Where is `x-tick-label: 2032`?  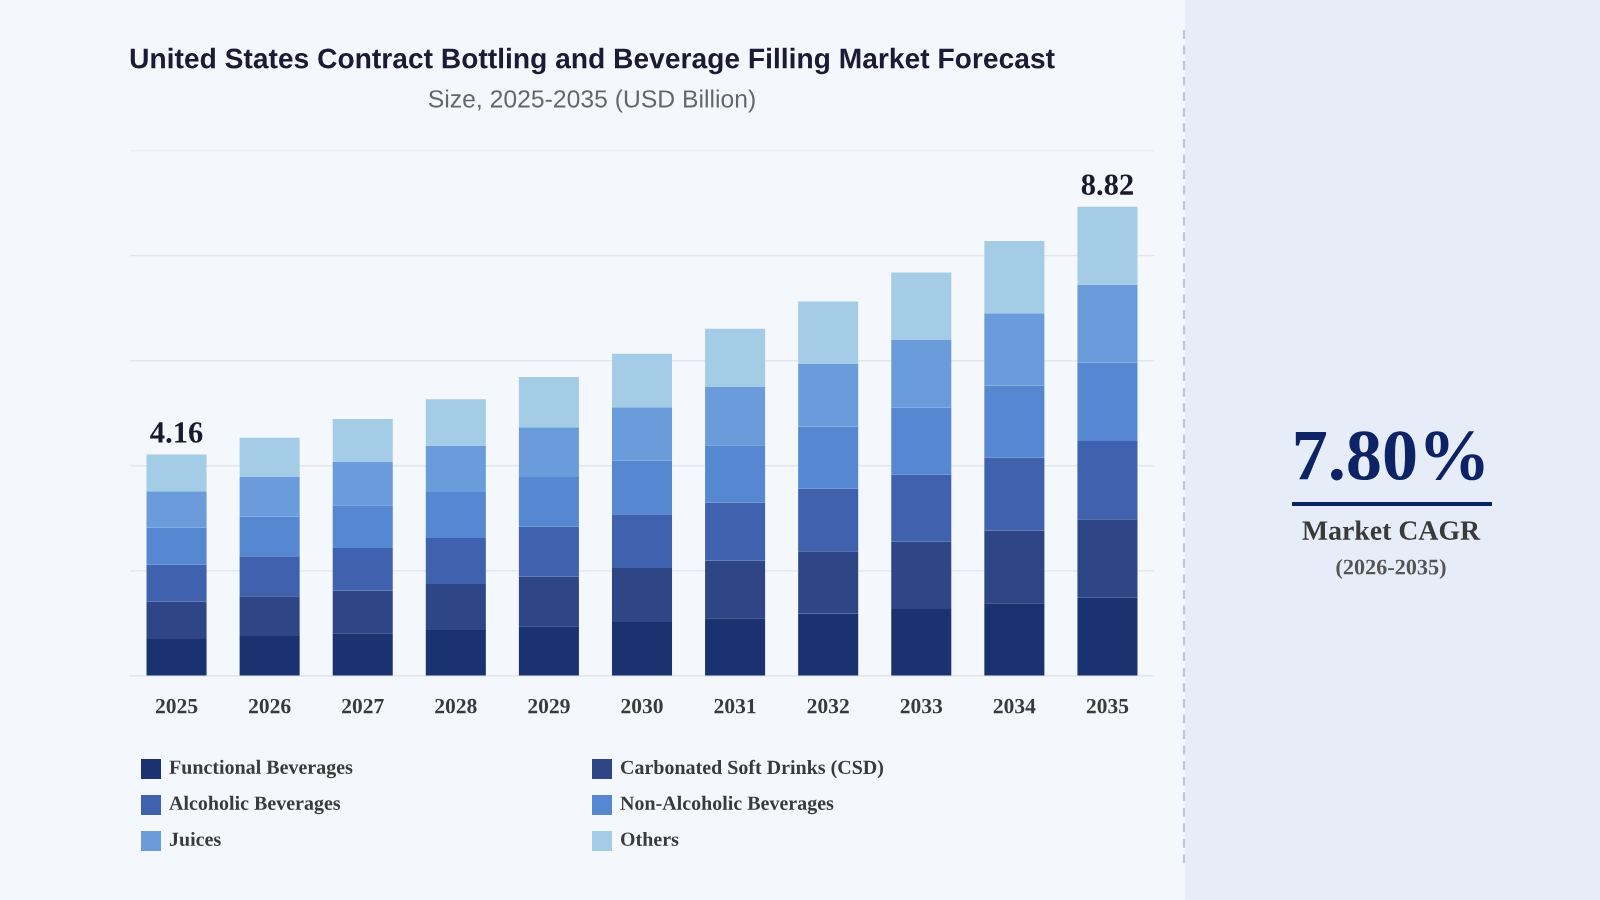
x-tick-label: 2032 is located at coordinates (828, 706).